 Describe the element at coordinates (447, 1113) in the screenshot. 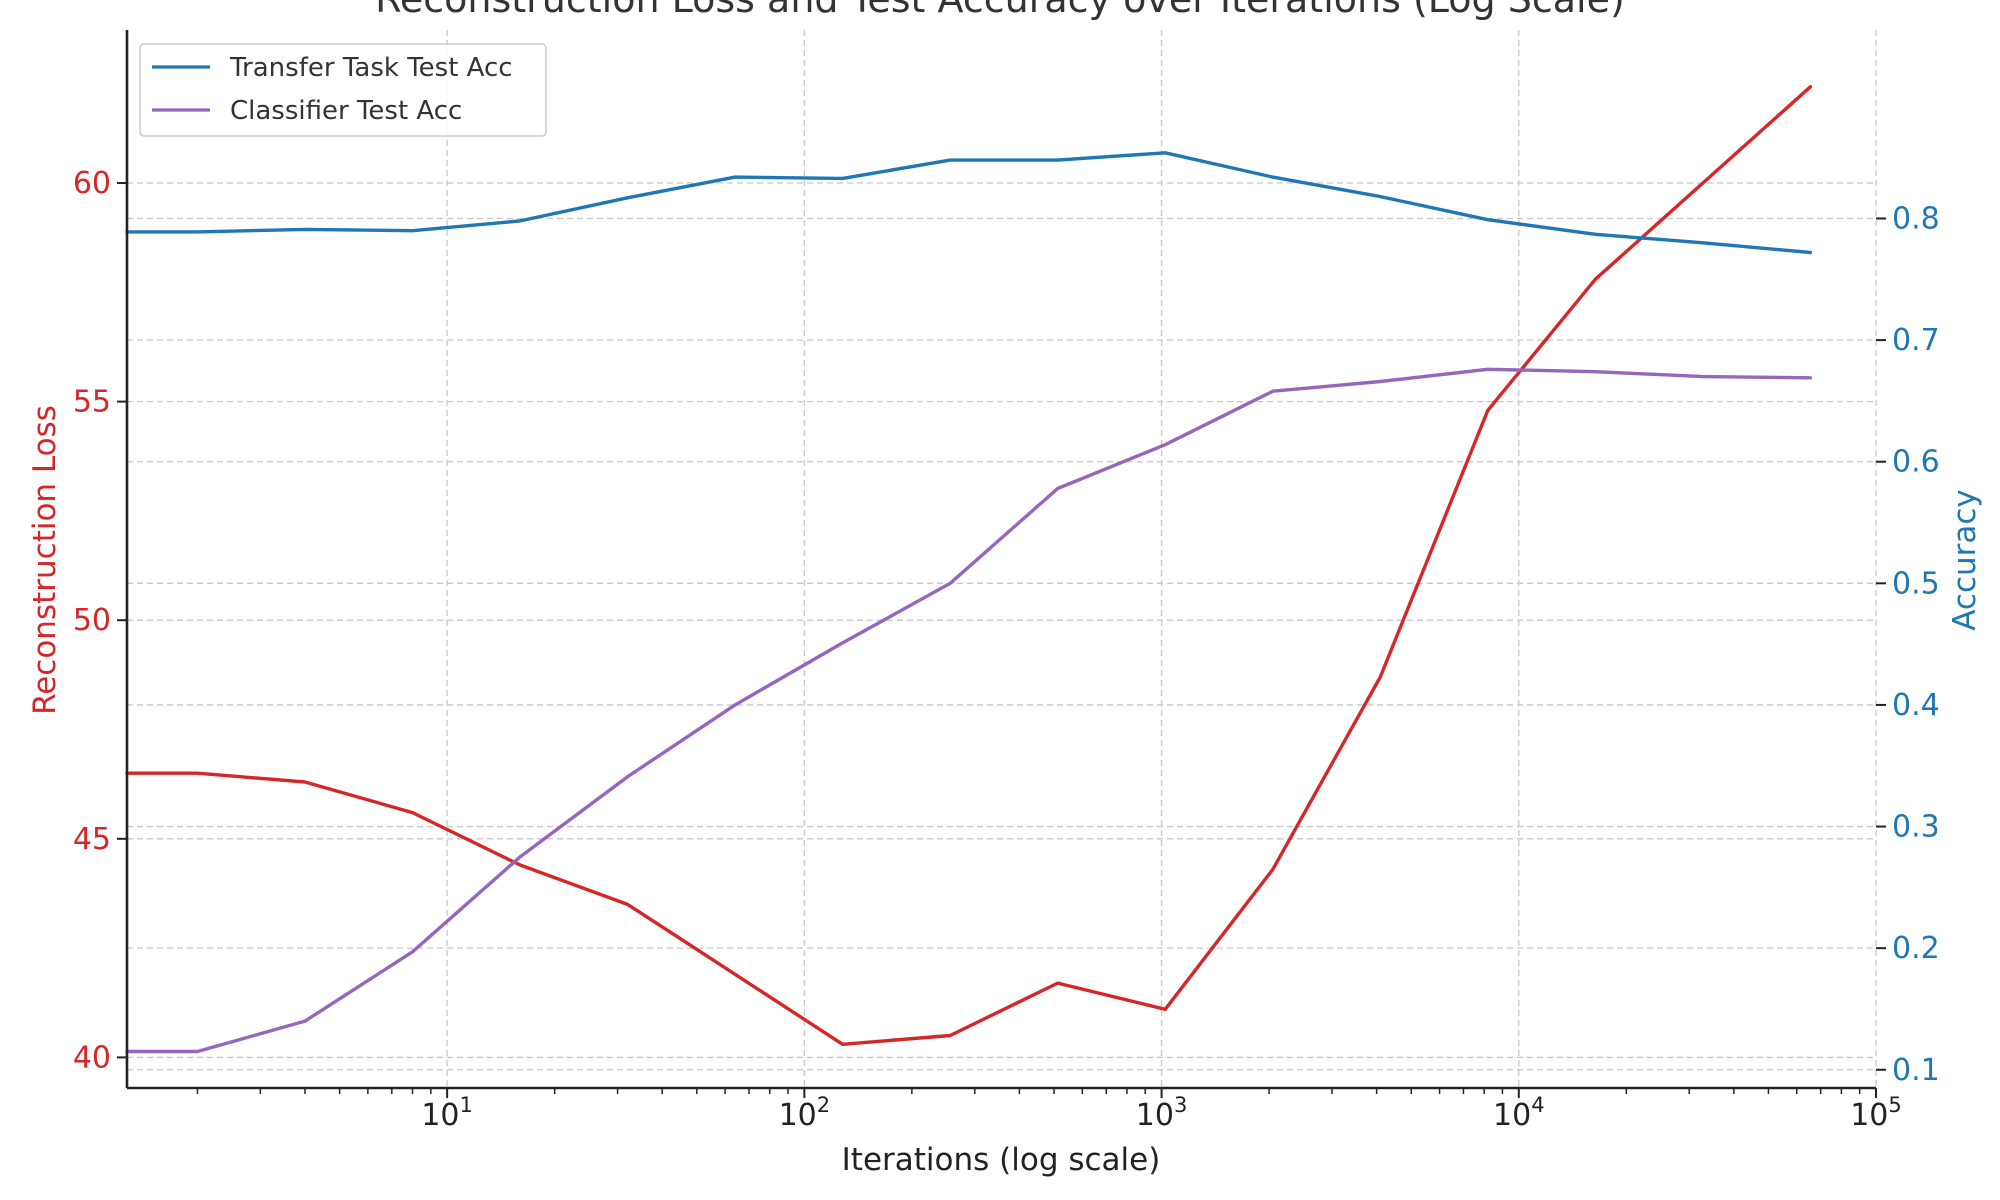

I see `x-tick-label: 10¹` at that location.